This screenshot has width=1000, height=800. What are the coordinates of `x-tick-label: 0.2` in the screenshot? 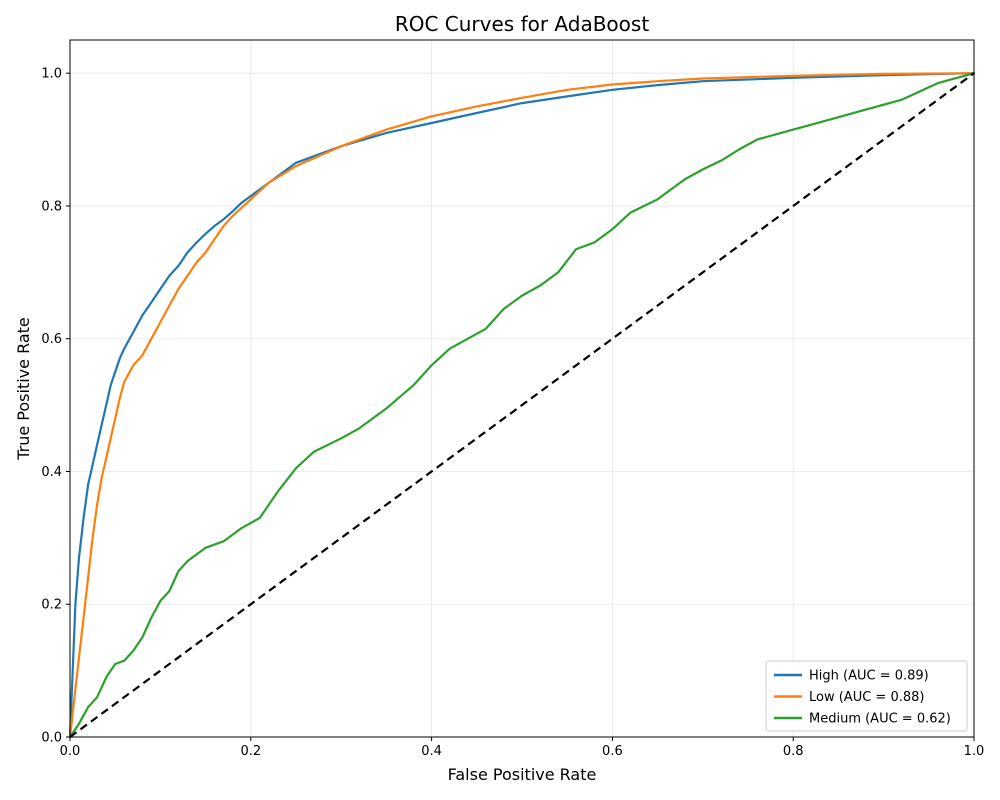 It's located at (250, 751).